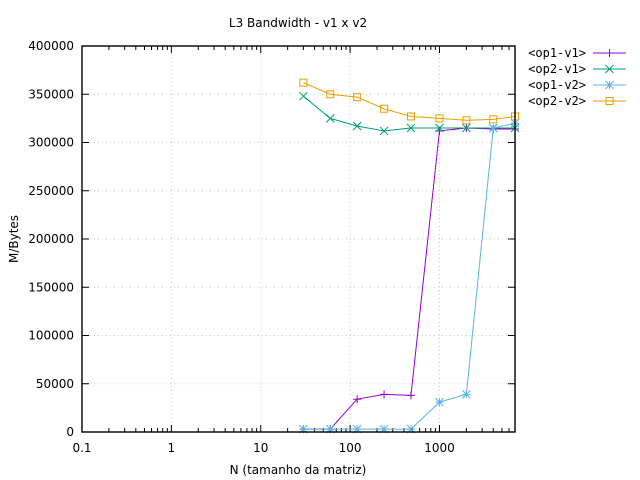 This screenshot has width=640, height=480. Describe the element at coordinates (81, 448) in the screenshot. I see `x-tick-label: 0.1` at that location.